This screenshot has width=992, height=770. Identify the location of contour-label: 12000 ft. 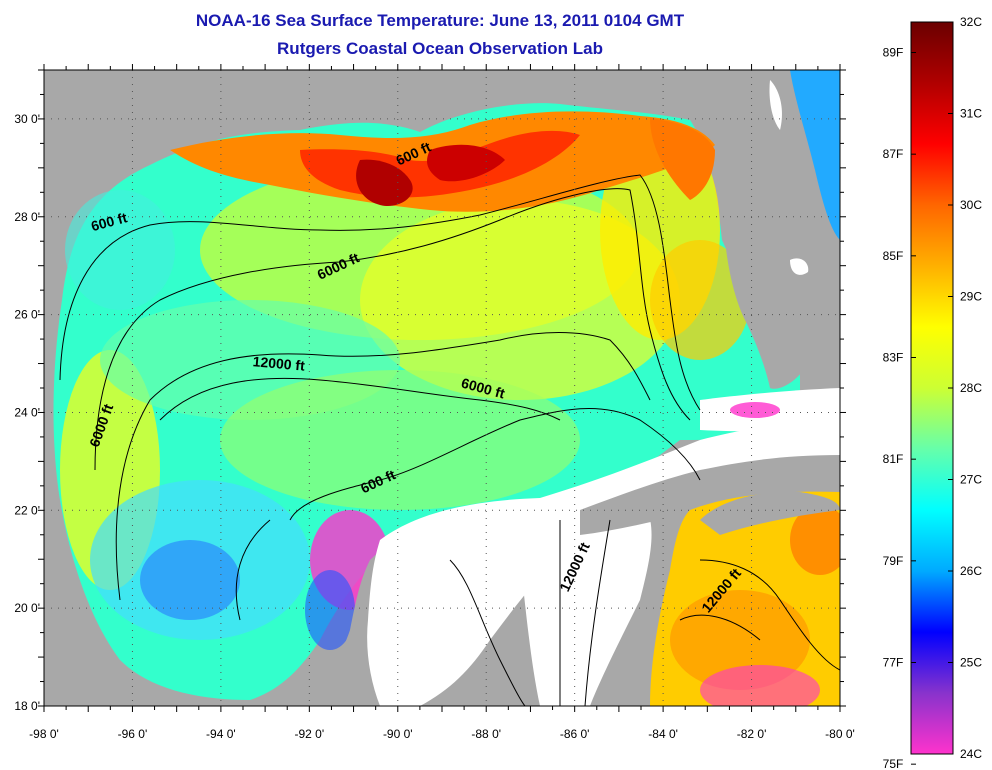
(279, 363).